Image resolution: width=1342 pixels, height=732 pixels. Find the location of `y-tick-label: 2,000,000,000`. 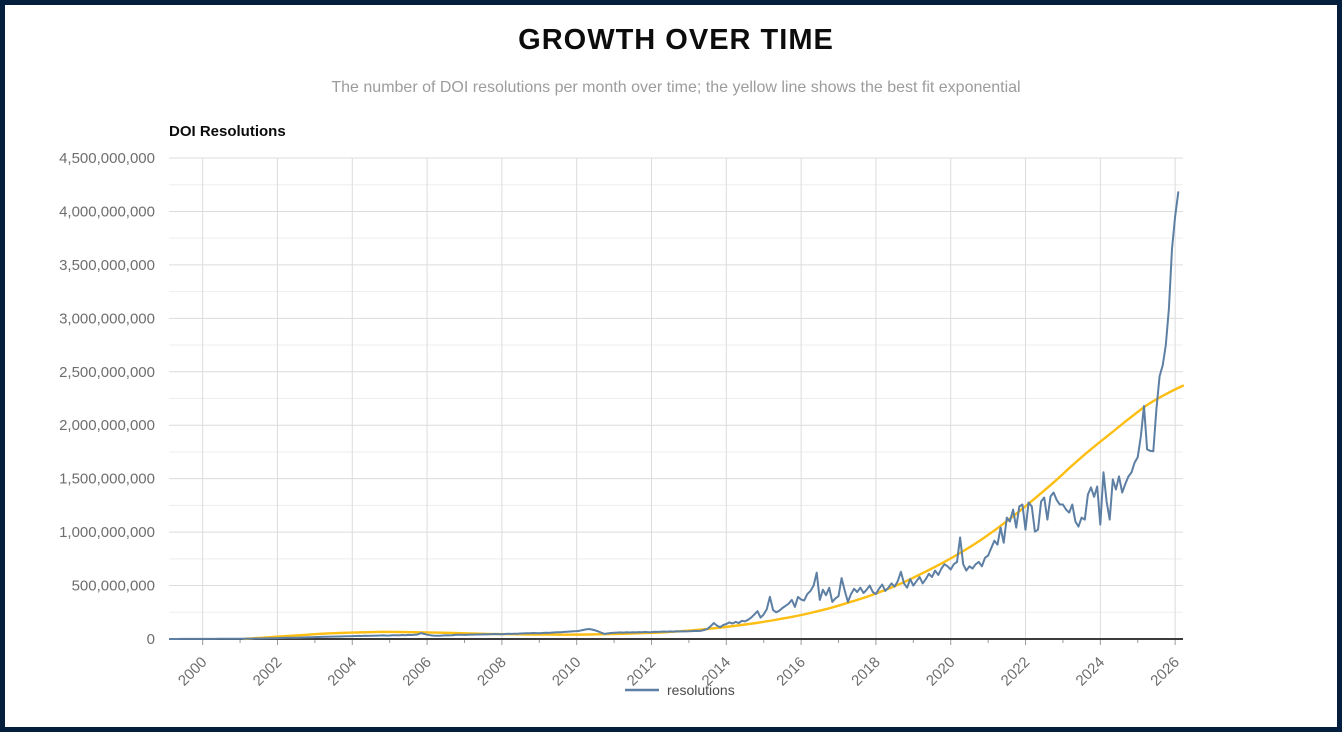

y-tick-label: 2,000,000,000 is located at coordinates (107, 425).